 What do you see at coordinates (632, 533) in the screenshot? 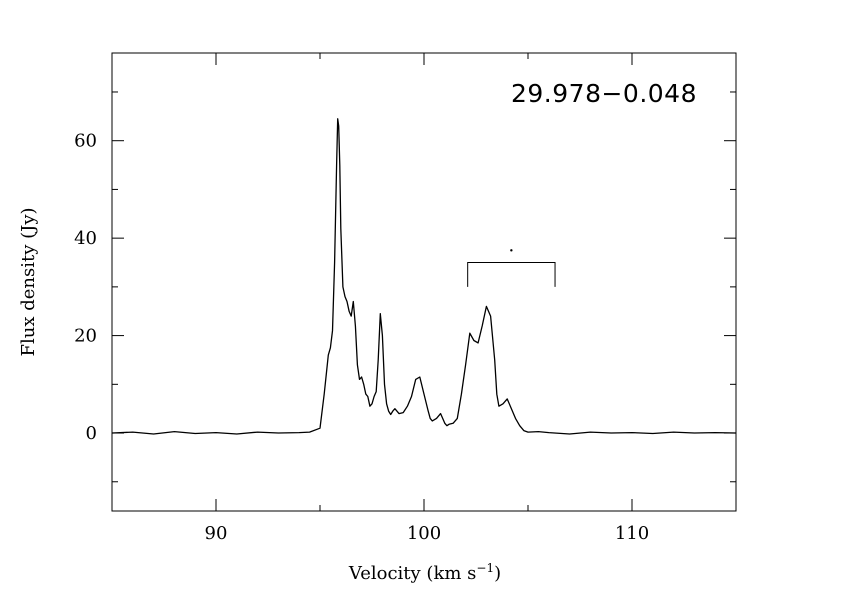
I see `x-tick-label: 110` at bounding box center [632, 533].